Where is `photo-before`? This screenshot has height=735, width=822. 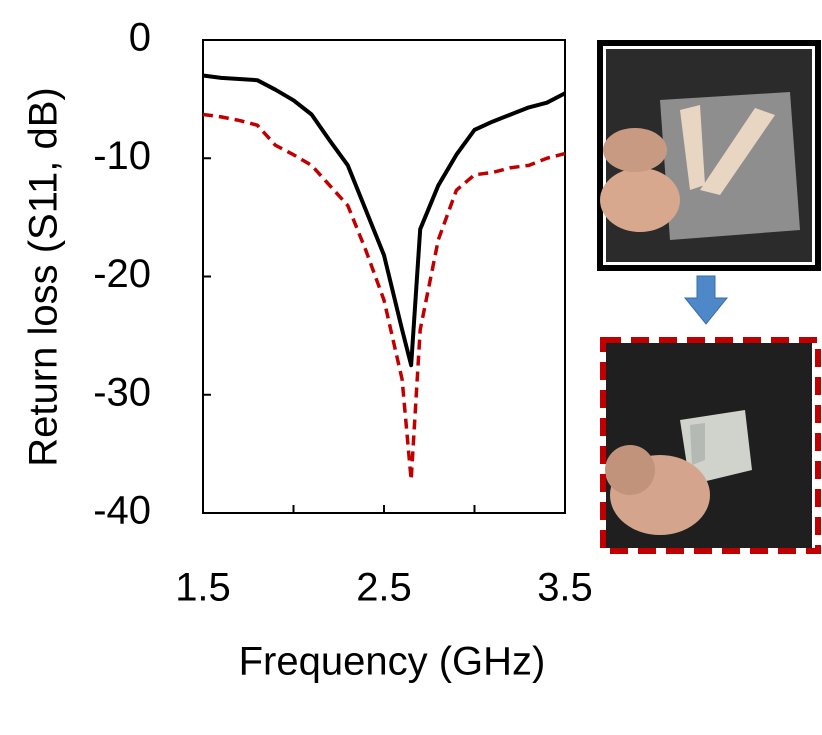 photo-before is located at coordinates (709, 155).